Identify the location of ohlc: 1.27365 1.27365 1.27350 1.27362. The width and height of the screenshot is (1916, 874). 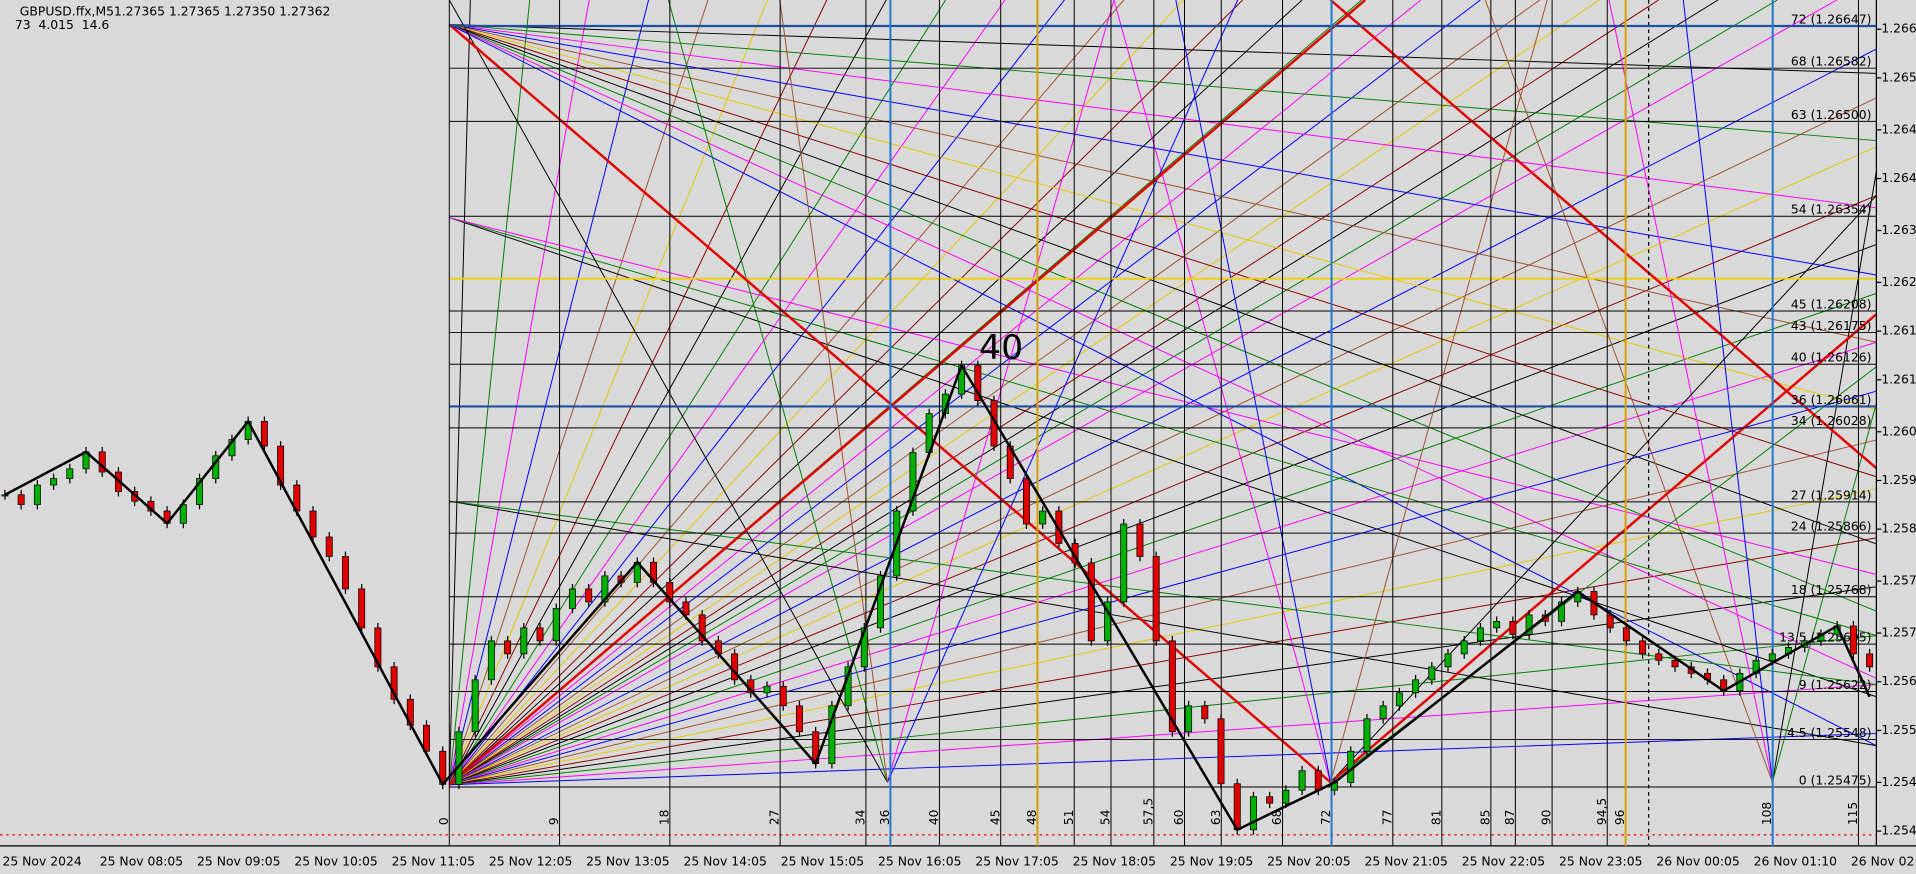
(222, 12).